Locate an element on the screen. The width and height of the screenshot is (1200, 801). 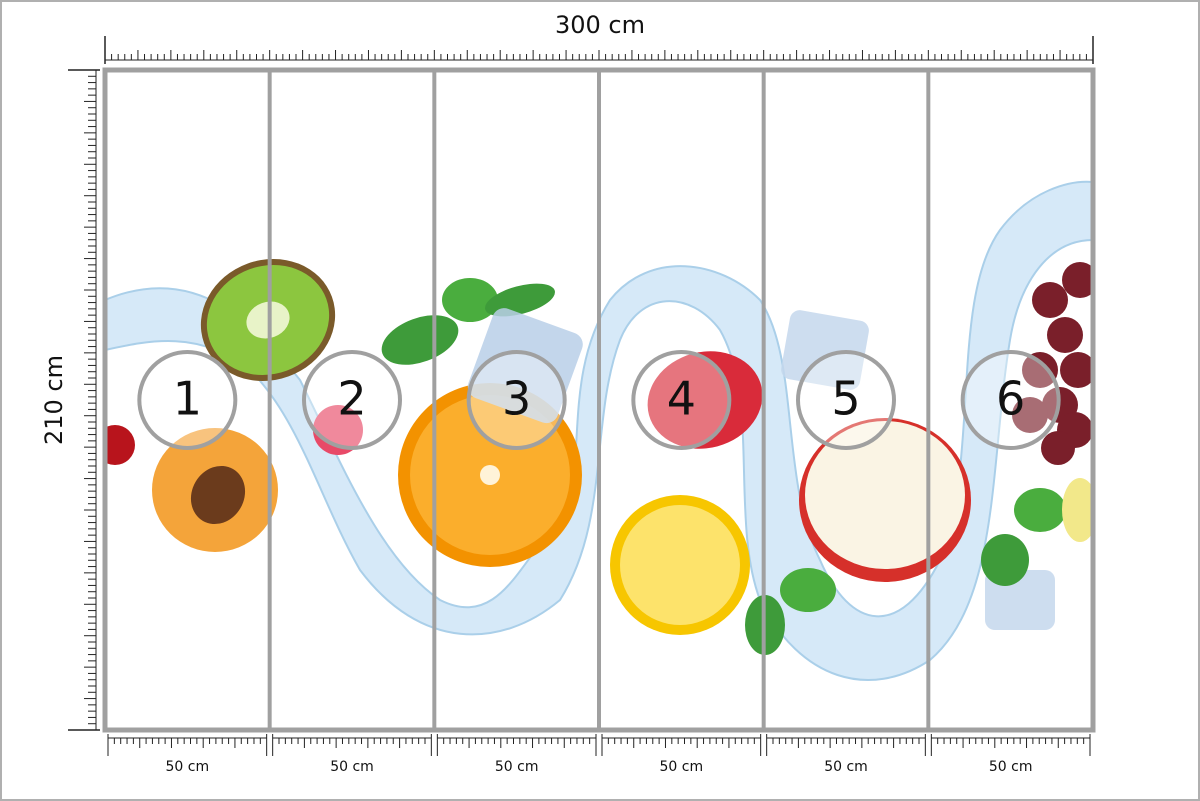
lime is located at coordinates (1077, 510).